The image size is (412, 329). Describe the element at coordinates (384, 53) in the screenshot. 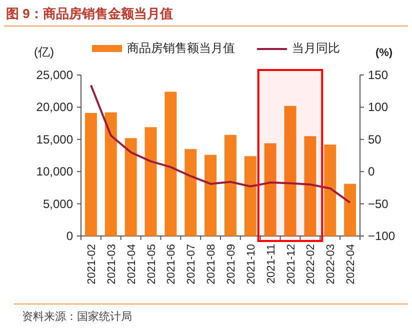

I see `y2-axis-title: (%)` at that location.